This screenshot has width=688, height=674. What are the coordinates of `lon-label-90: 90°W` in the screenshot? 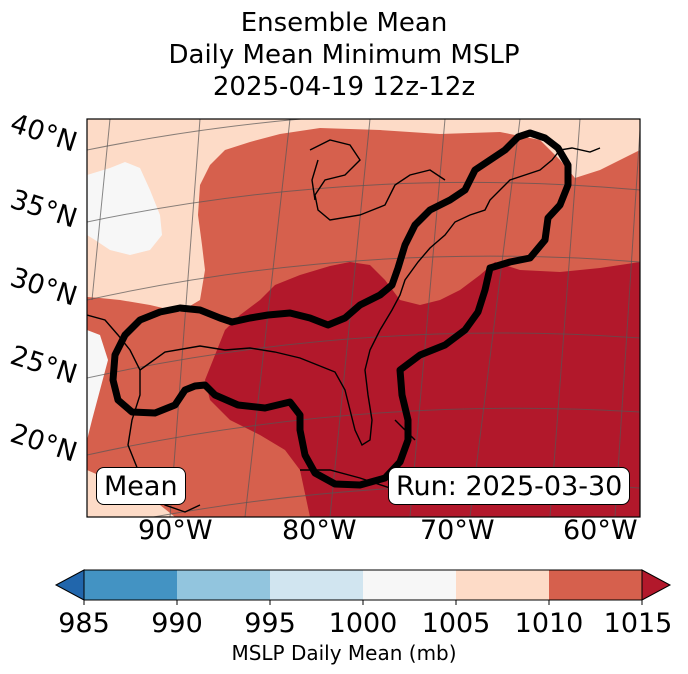 It's located at (175, 530).